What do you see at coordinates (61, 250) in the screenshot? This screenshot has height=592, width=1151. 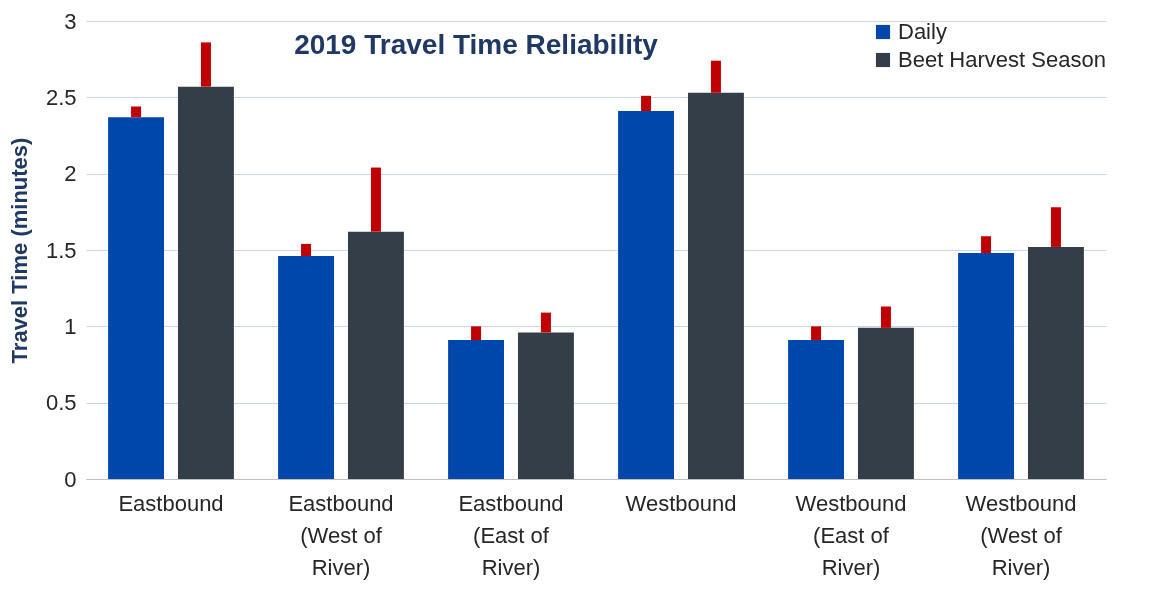 I see `y-tick-label: 1.5` at bounding box center [61, 250].